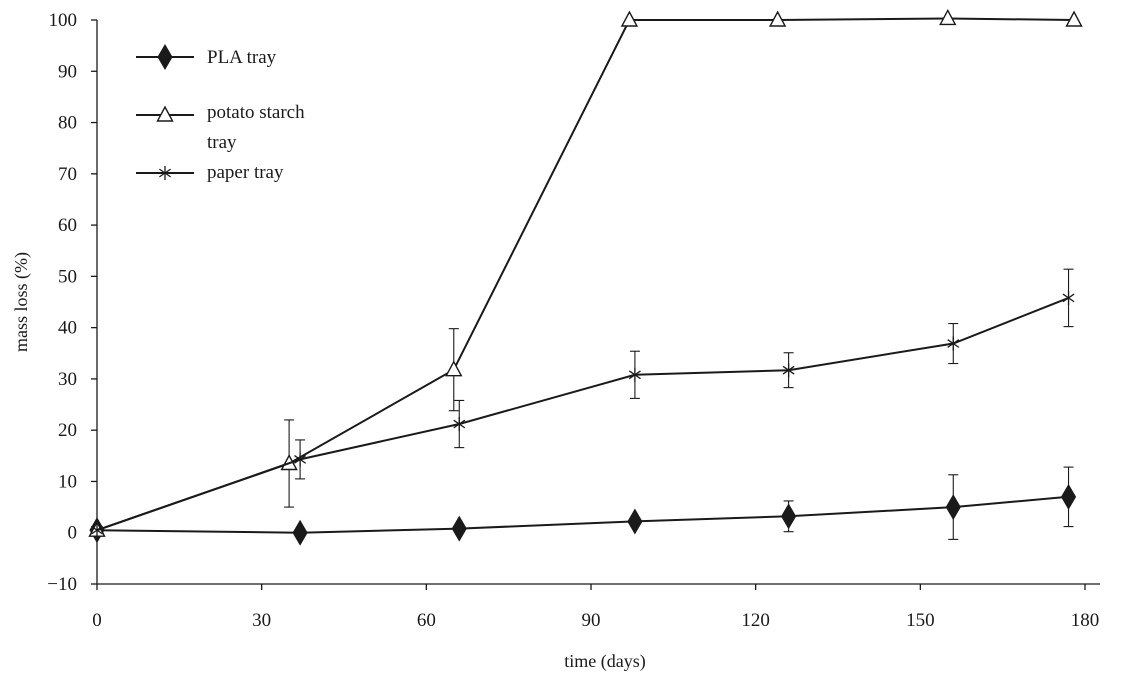 Image resolution: width=1129 pixels, height=673 pixels. Describe the element at coordinates (21, 302) in the screenshot. I see `y-axis-title: mass loss (%)` at that location.